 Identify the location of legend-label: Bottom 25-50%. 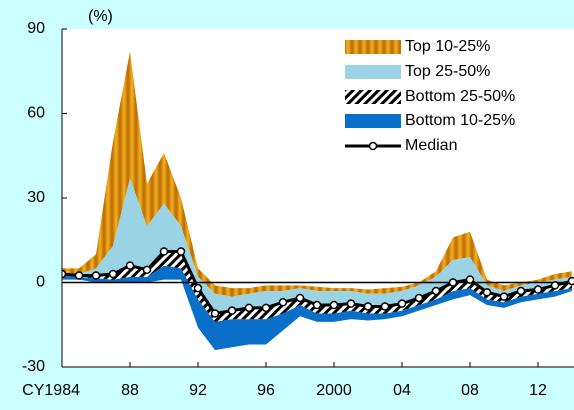
(460, 96).